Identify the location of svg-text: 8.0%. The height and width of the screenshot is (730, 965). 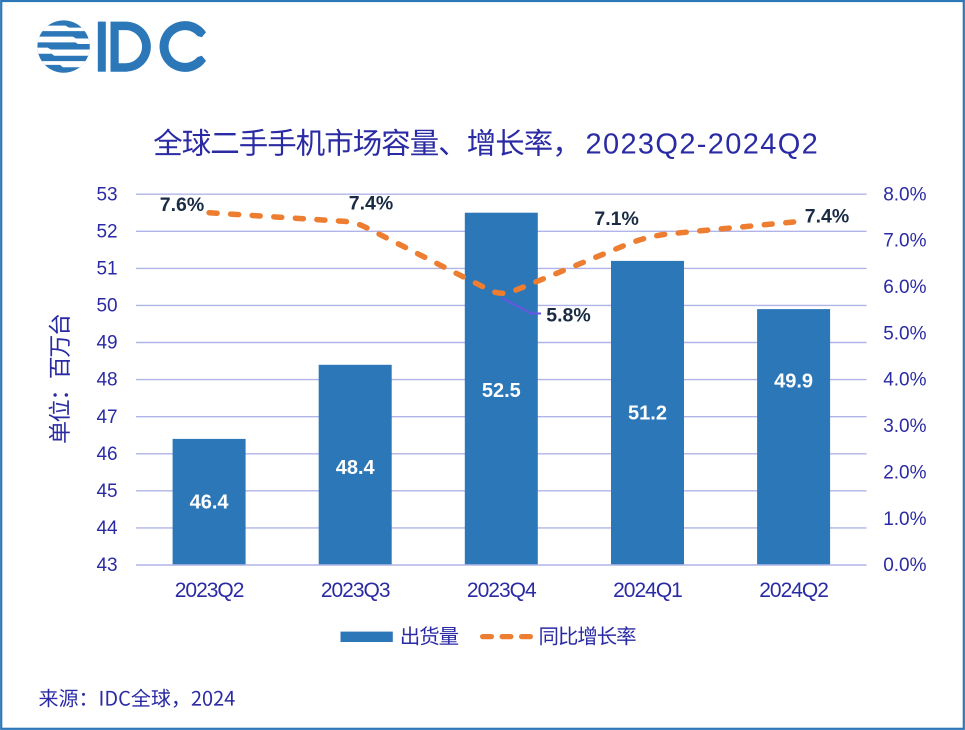
(904, 194).